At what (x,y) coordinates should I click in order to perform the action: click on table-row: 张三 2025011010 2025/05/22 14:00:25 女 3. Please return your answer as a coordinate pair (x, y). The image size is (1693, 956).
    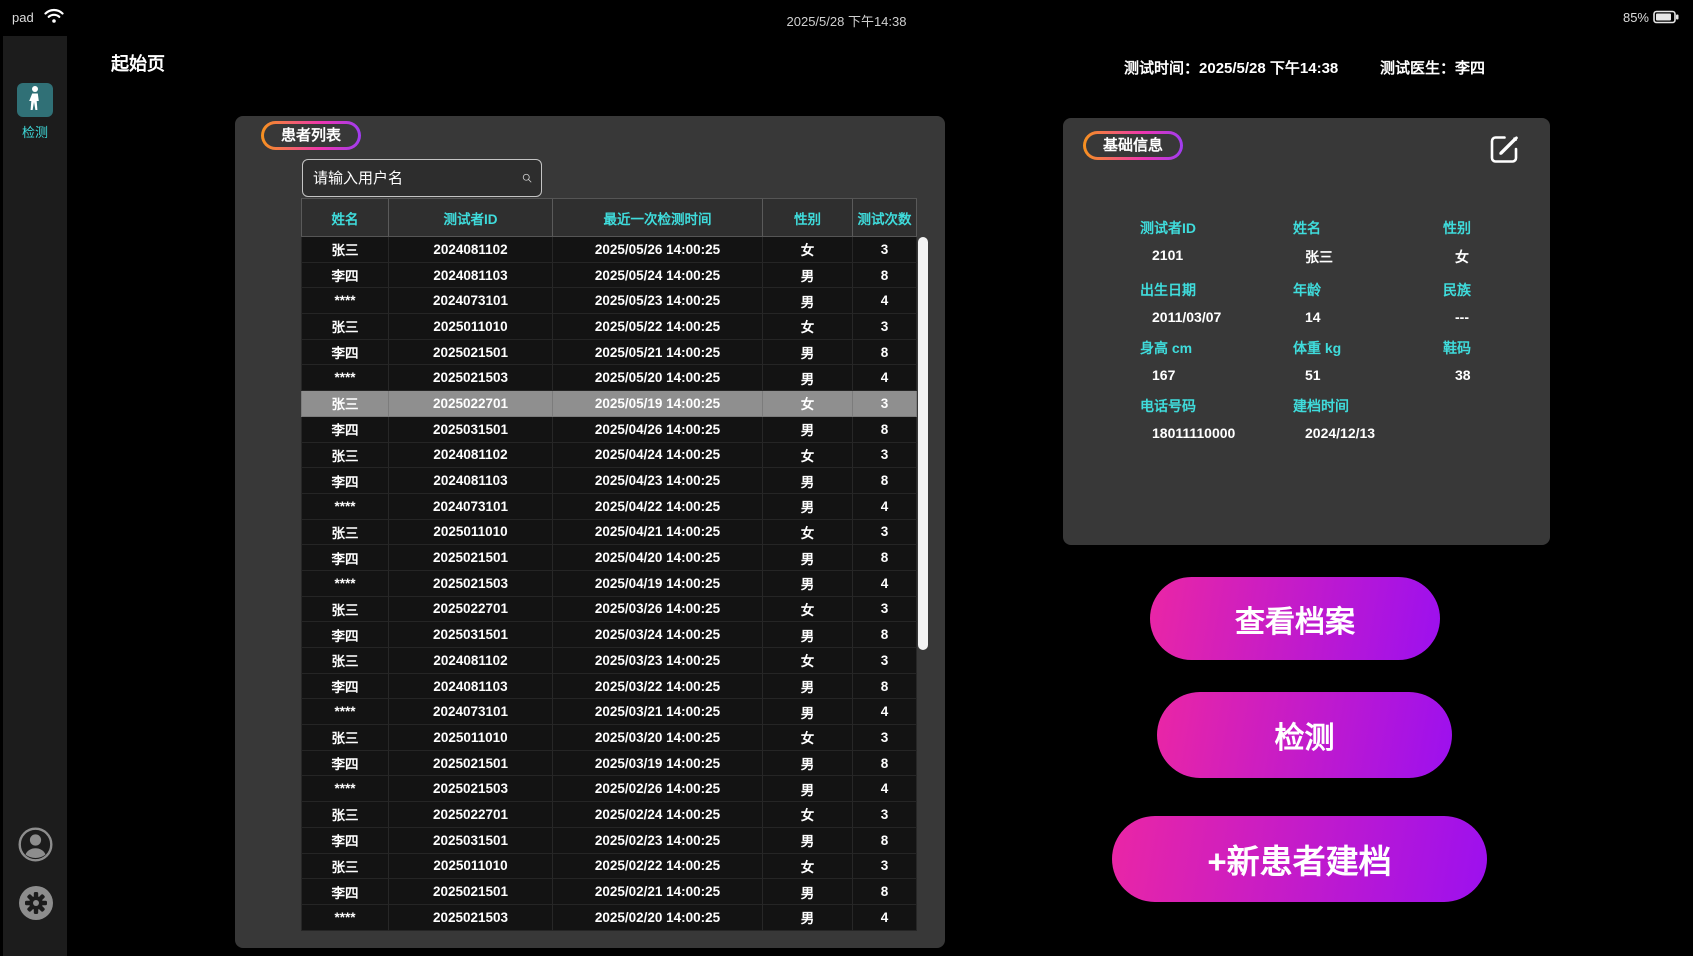
    Looking at the image, I should click on (609, 327).